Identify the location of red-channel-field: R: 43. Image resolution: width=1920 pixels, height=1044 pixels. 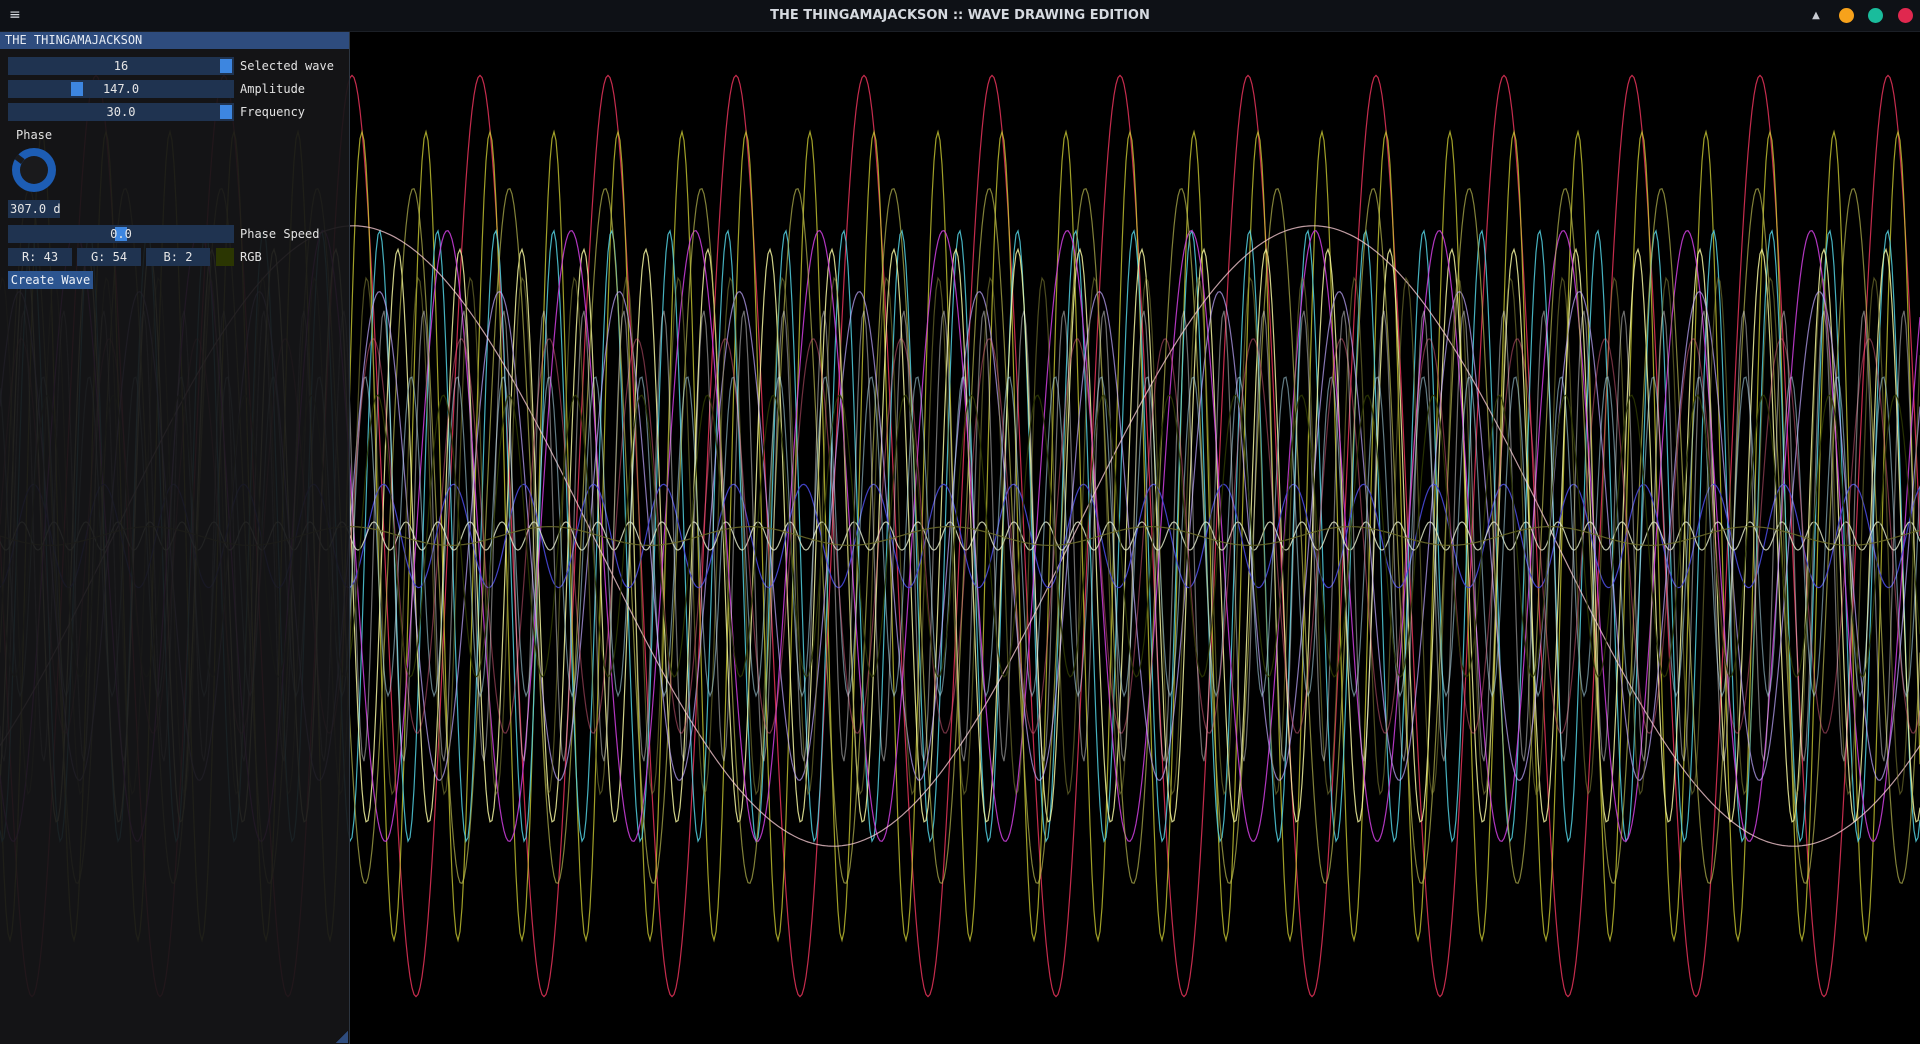
(40, 257).